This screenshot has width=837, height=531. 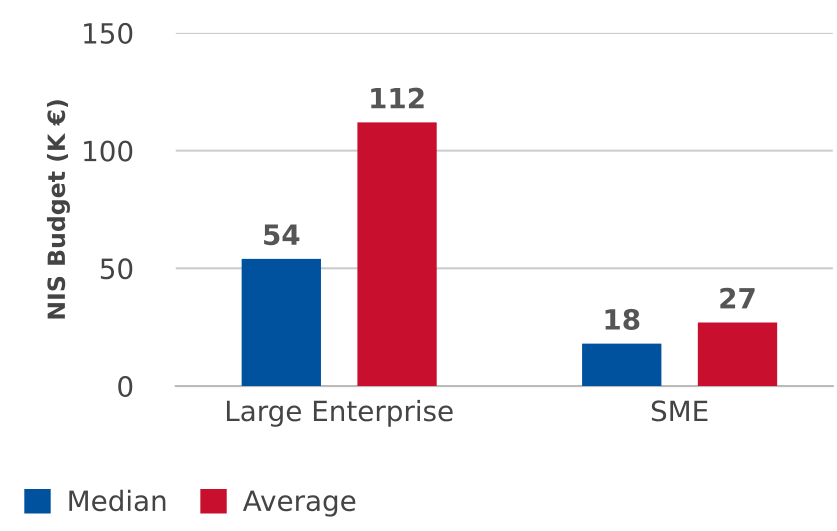 What do you see at coordinates (108, 33) in the screenshot?
I see `y-tick-label: 150` at bounding box center [108, 33].